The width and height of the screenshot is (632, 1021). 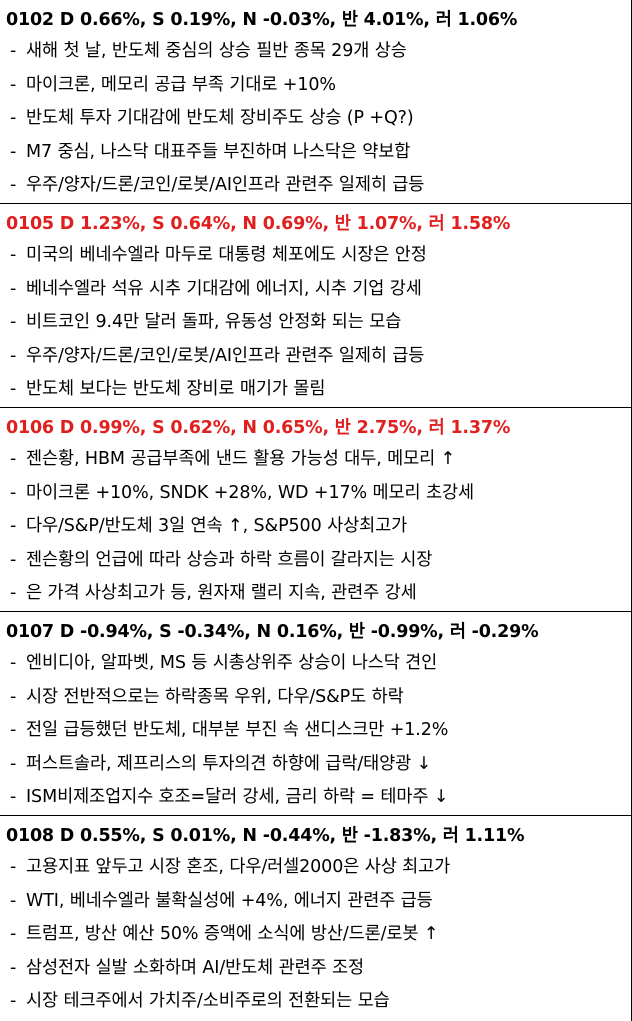 I want to click on list-item: - 다우/S&P/반도체 3일 연속 ↑, S&P500 사상최고가, so click(x=315, y=527).